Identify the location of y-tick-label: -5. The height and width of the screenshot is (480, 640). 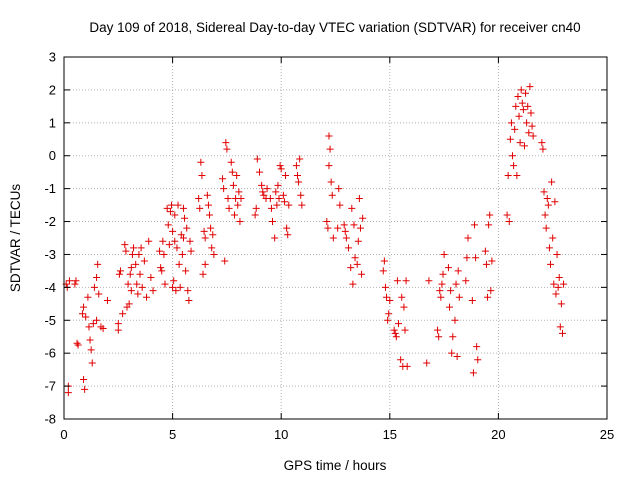
(50, 320).